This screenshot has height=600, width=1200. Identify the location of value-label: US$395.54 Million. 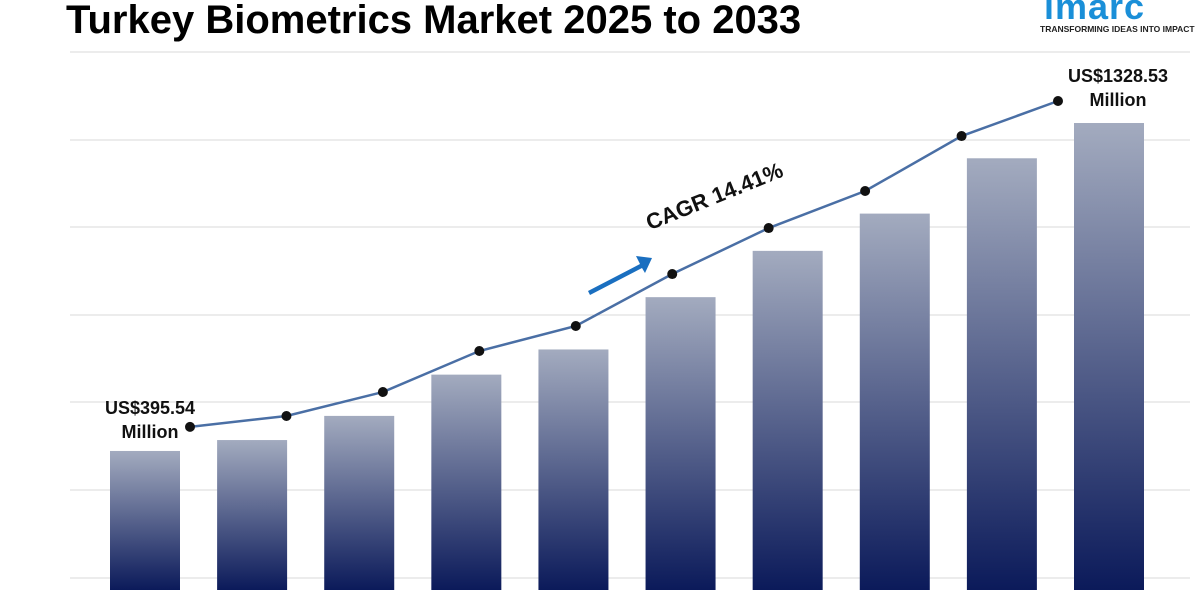
(150, 419).